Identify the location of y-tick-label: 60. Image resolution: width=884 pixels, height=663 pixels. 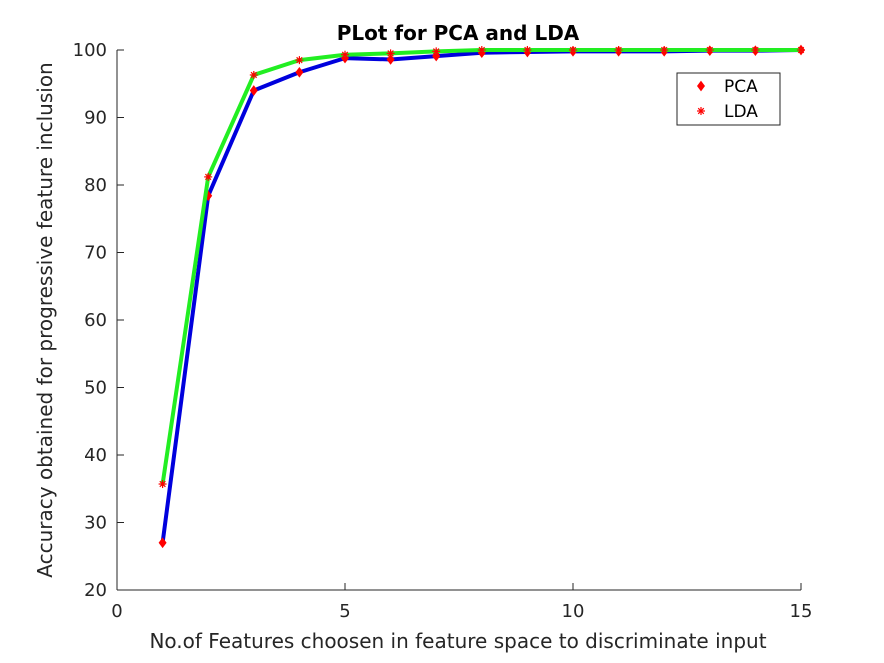
(95, 320).